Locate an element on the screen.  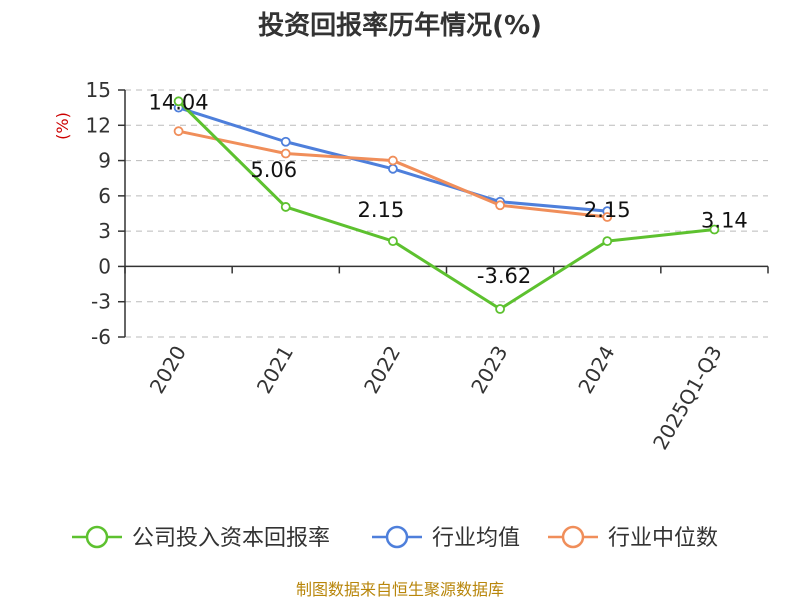
x-tick-label: 2021 is located at coordinates (275, 370).